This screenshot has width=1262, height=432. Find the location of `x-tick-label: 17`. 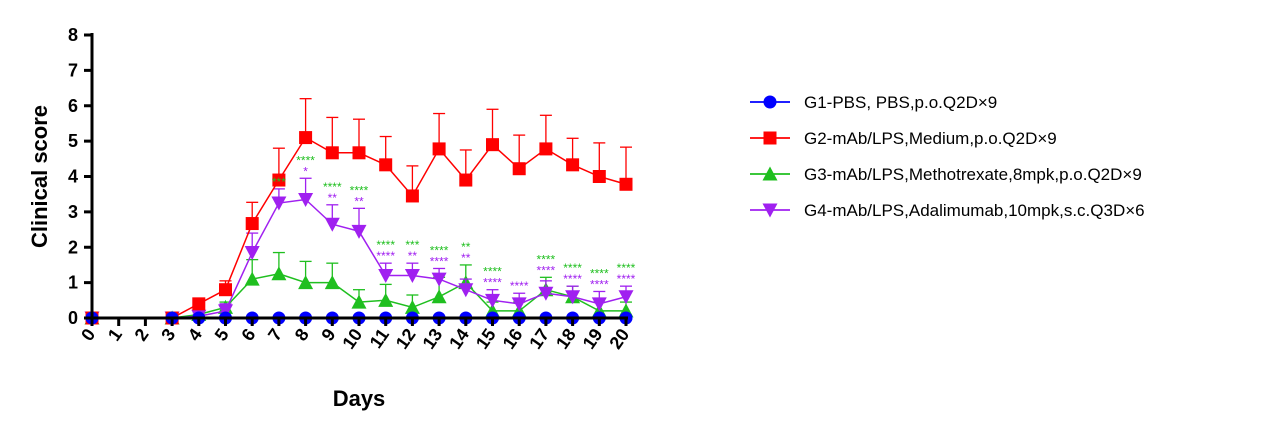

x-tick-label: 17 is located at coordinates (539, 339).